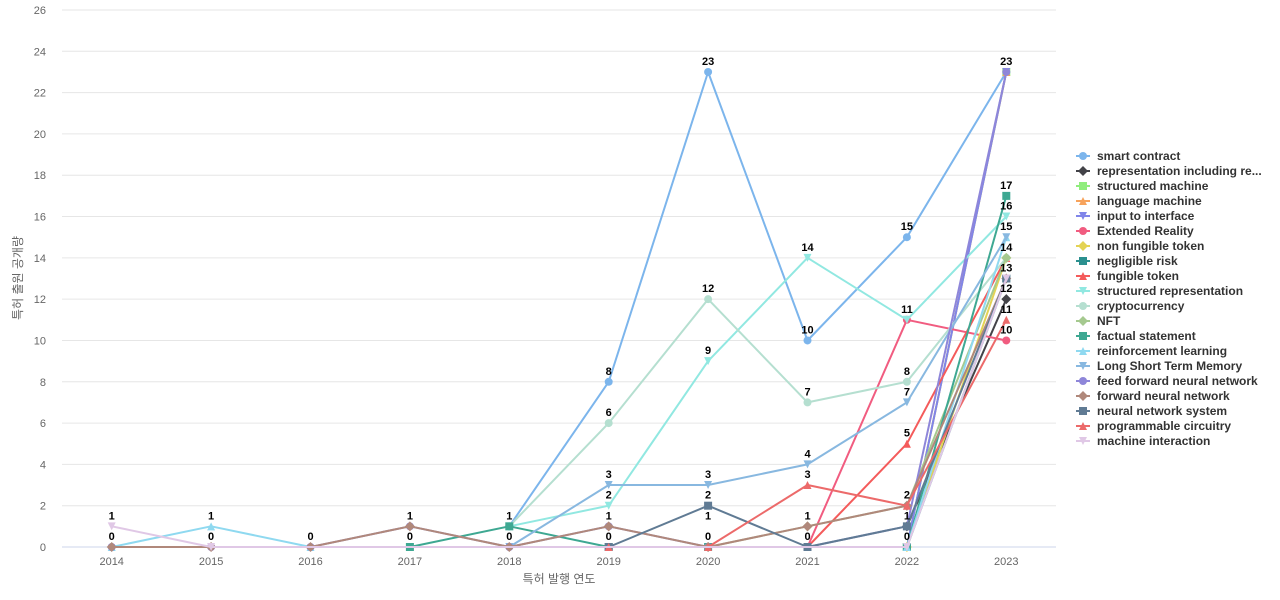  I want to click on x-tick-label: 2016, so click(310, 562).